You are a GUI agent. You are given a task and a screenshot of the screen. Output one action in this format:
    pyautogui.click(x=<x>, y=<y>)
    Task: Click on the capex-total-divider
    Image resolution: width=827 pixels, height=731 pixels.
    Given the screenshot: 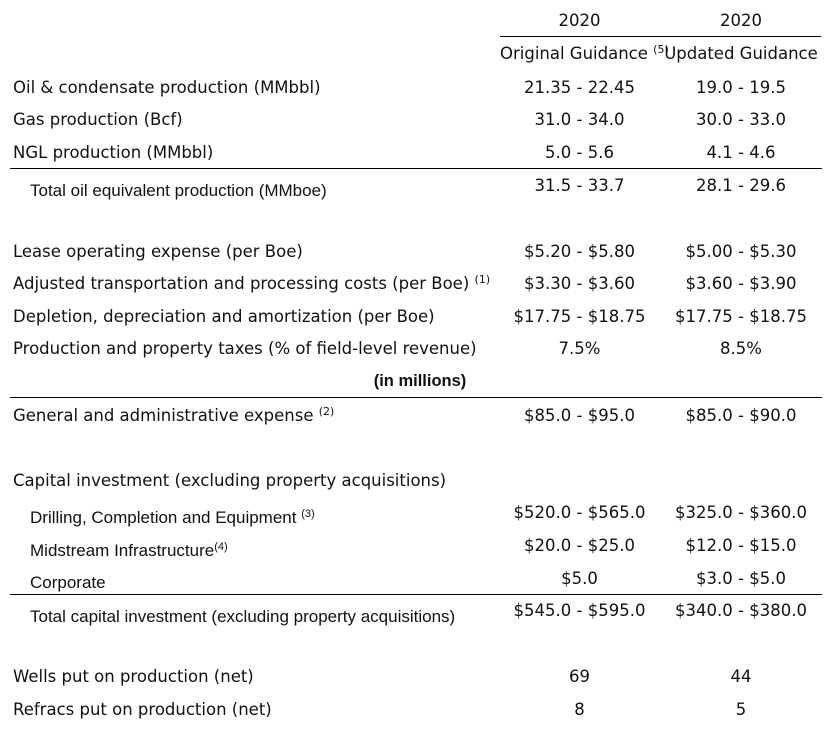 What is the action you would take?
    pyautogui.click(x=416, y=594)
    